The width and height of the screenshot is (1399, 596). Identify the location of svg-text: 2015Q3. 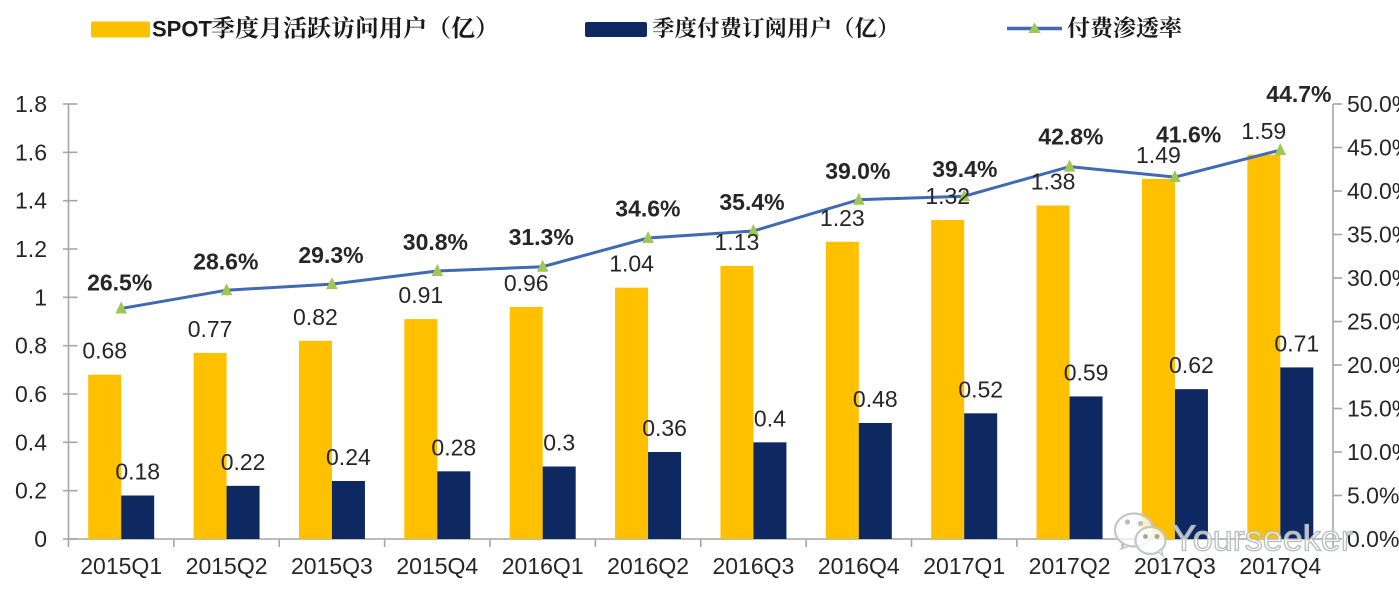
(332, 566).